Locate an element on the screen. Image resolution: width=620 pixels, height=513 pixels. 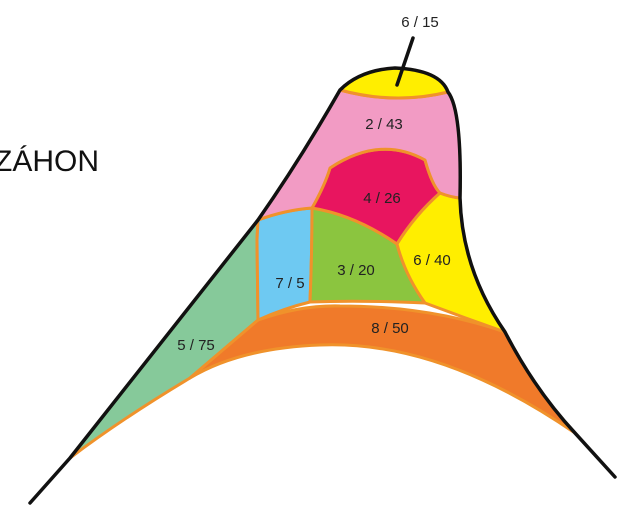
label-upper-pink: 2 / 43 is located at coordinates (384, 124).